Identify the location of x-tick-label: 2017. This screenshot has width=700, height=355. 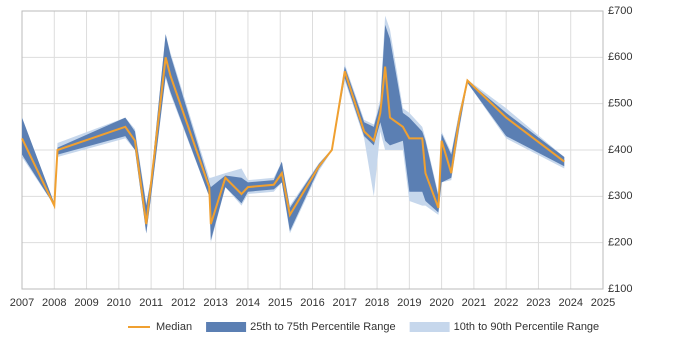
(345, 303).